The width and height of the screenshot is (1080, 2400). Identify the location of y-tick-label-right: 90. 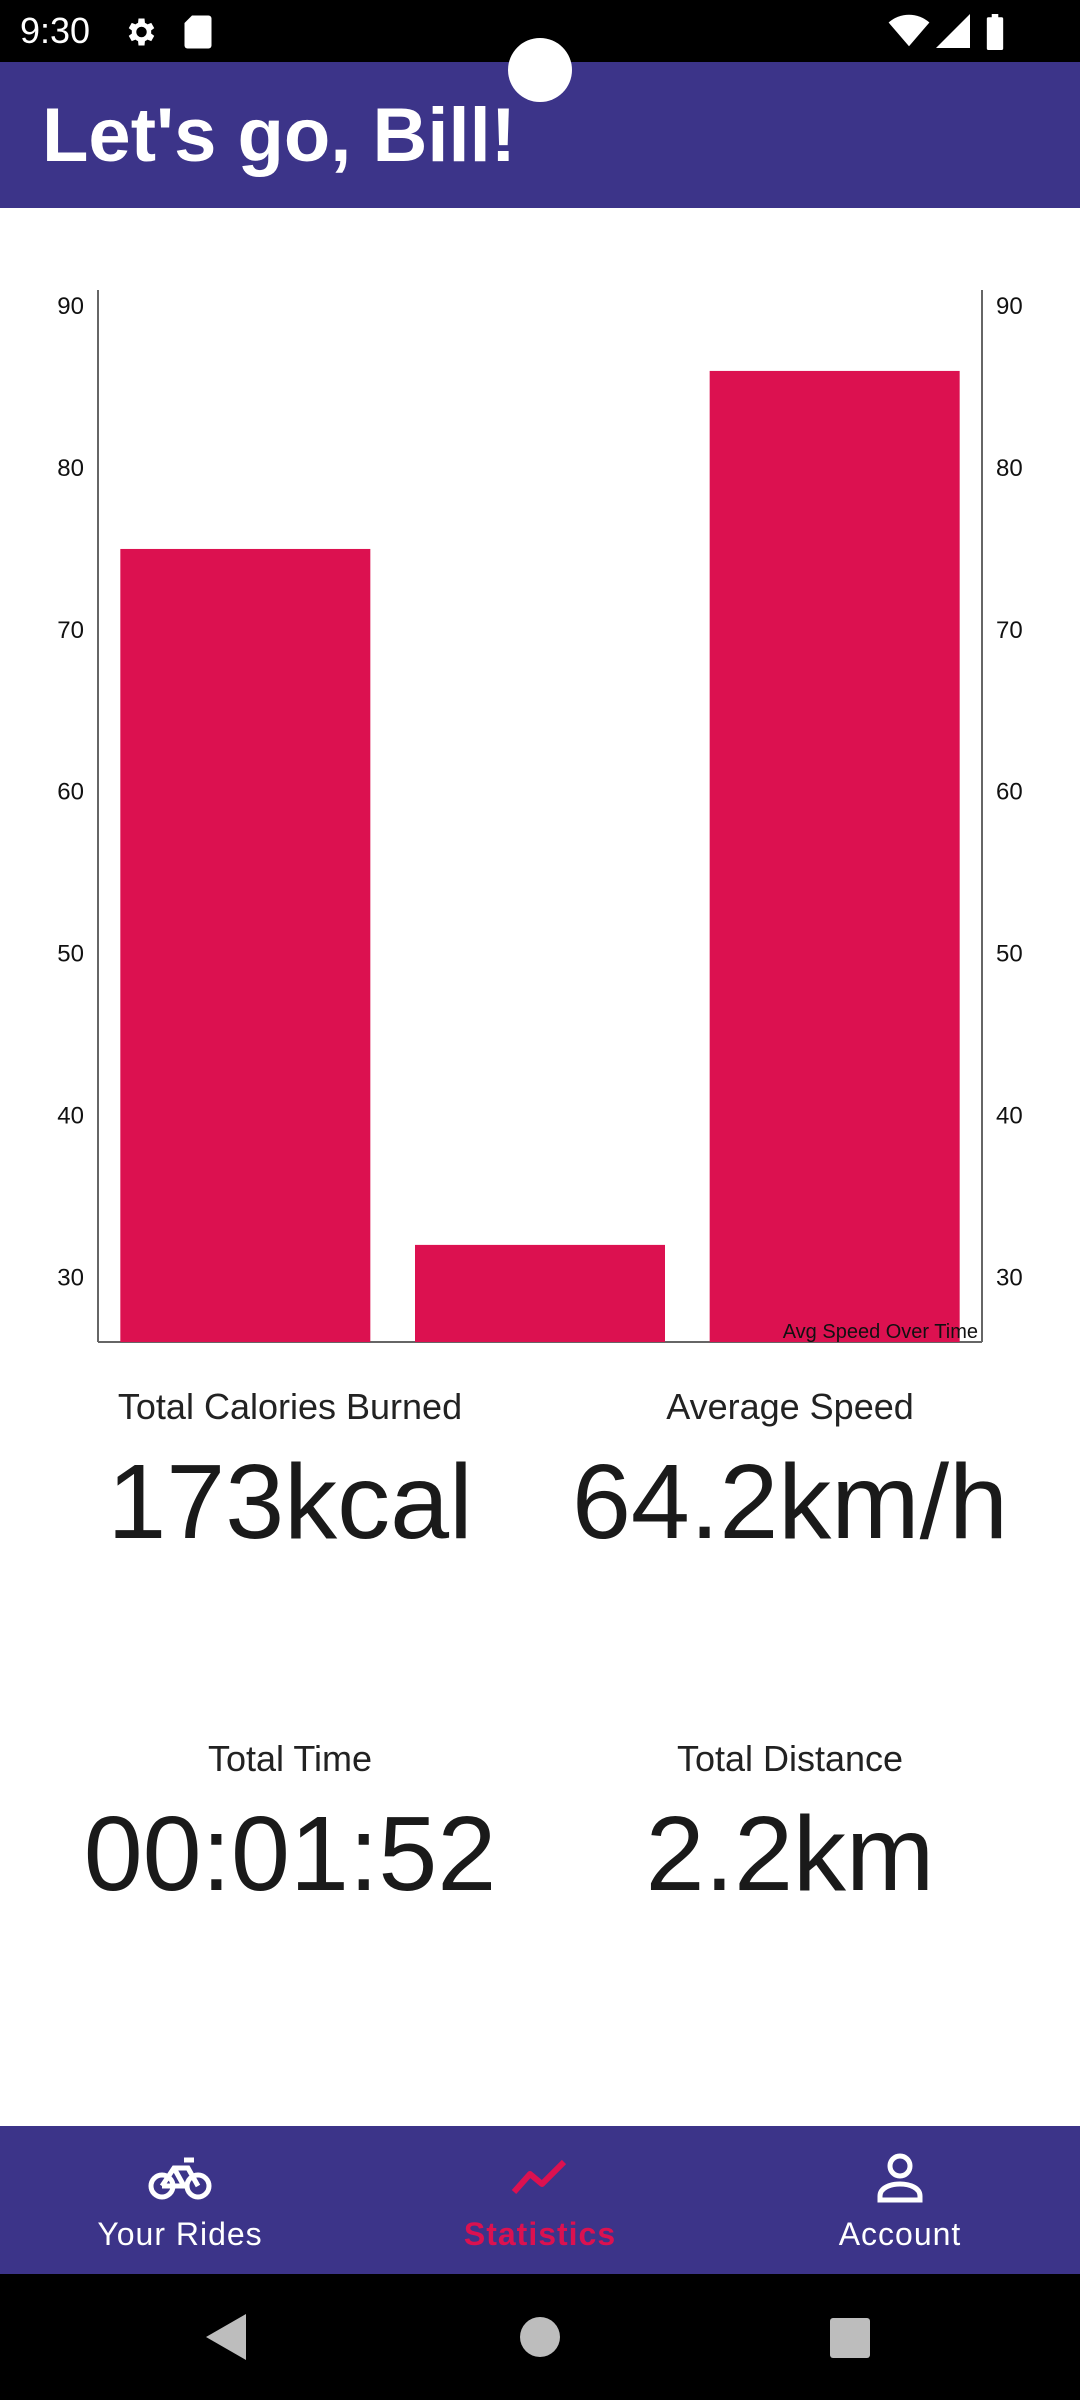
(1009, 306).